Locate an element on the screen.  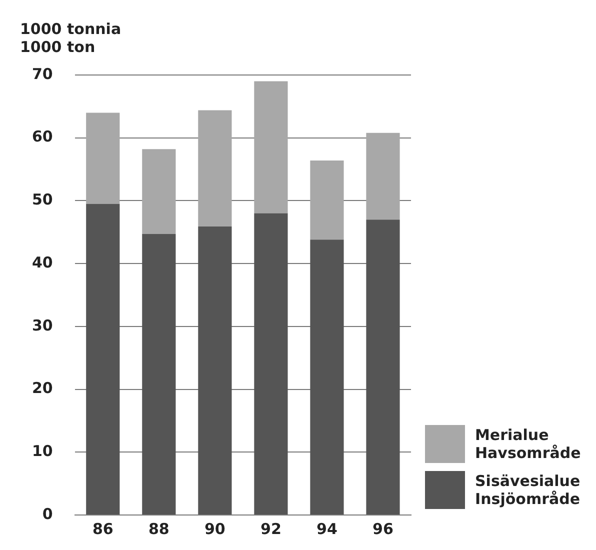
y-tick-label: 10 is located at coordinates (42, 451).